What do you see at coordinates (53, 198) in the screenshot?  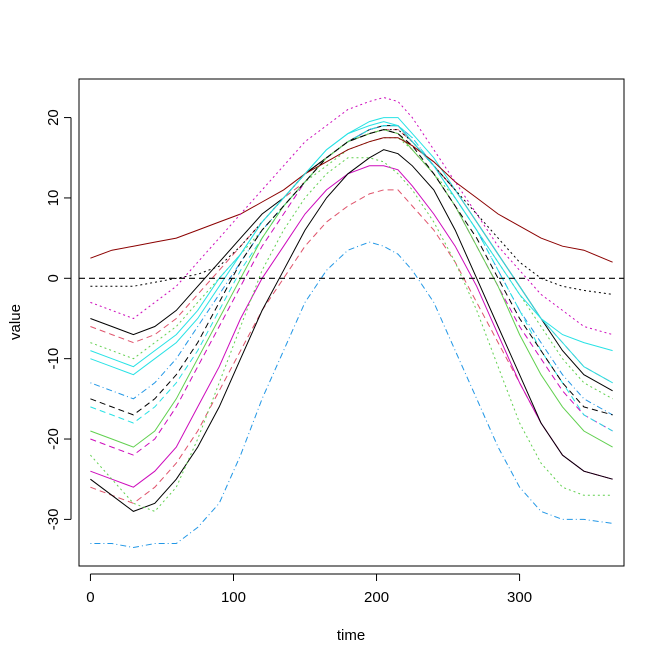 I see `y-tick-label: 10` at bounding box center [53, 198].